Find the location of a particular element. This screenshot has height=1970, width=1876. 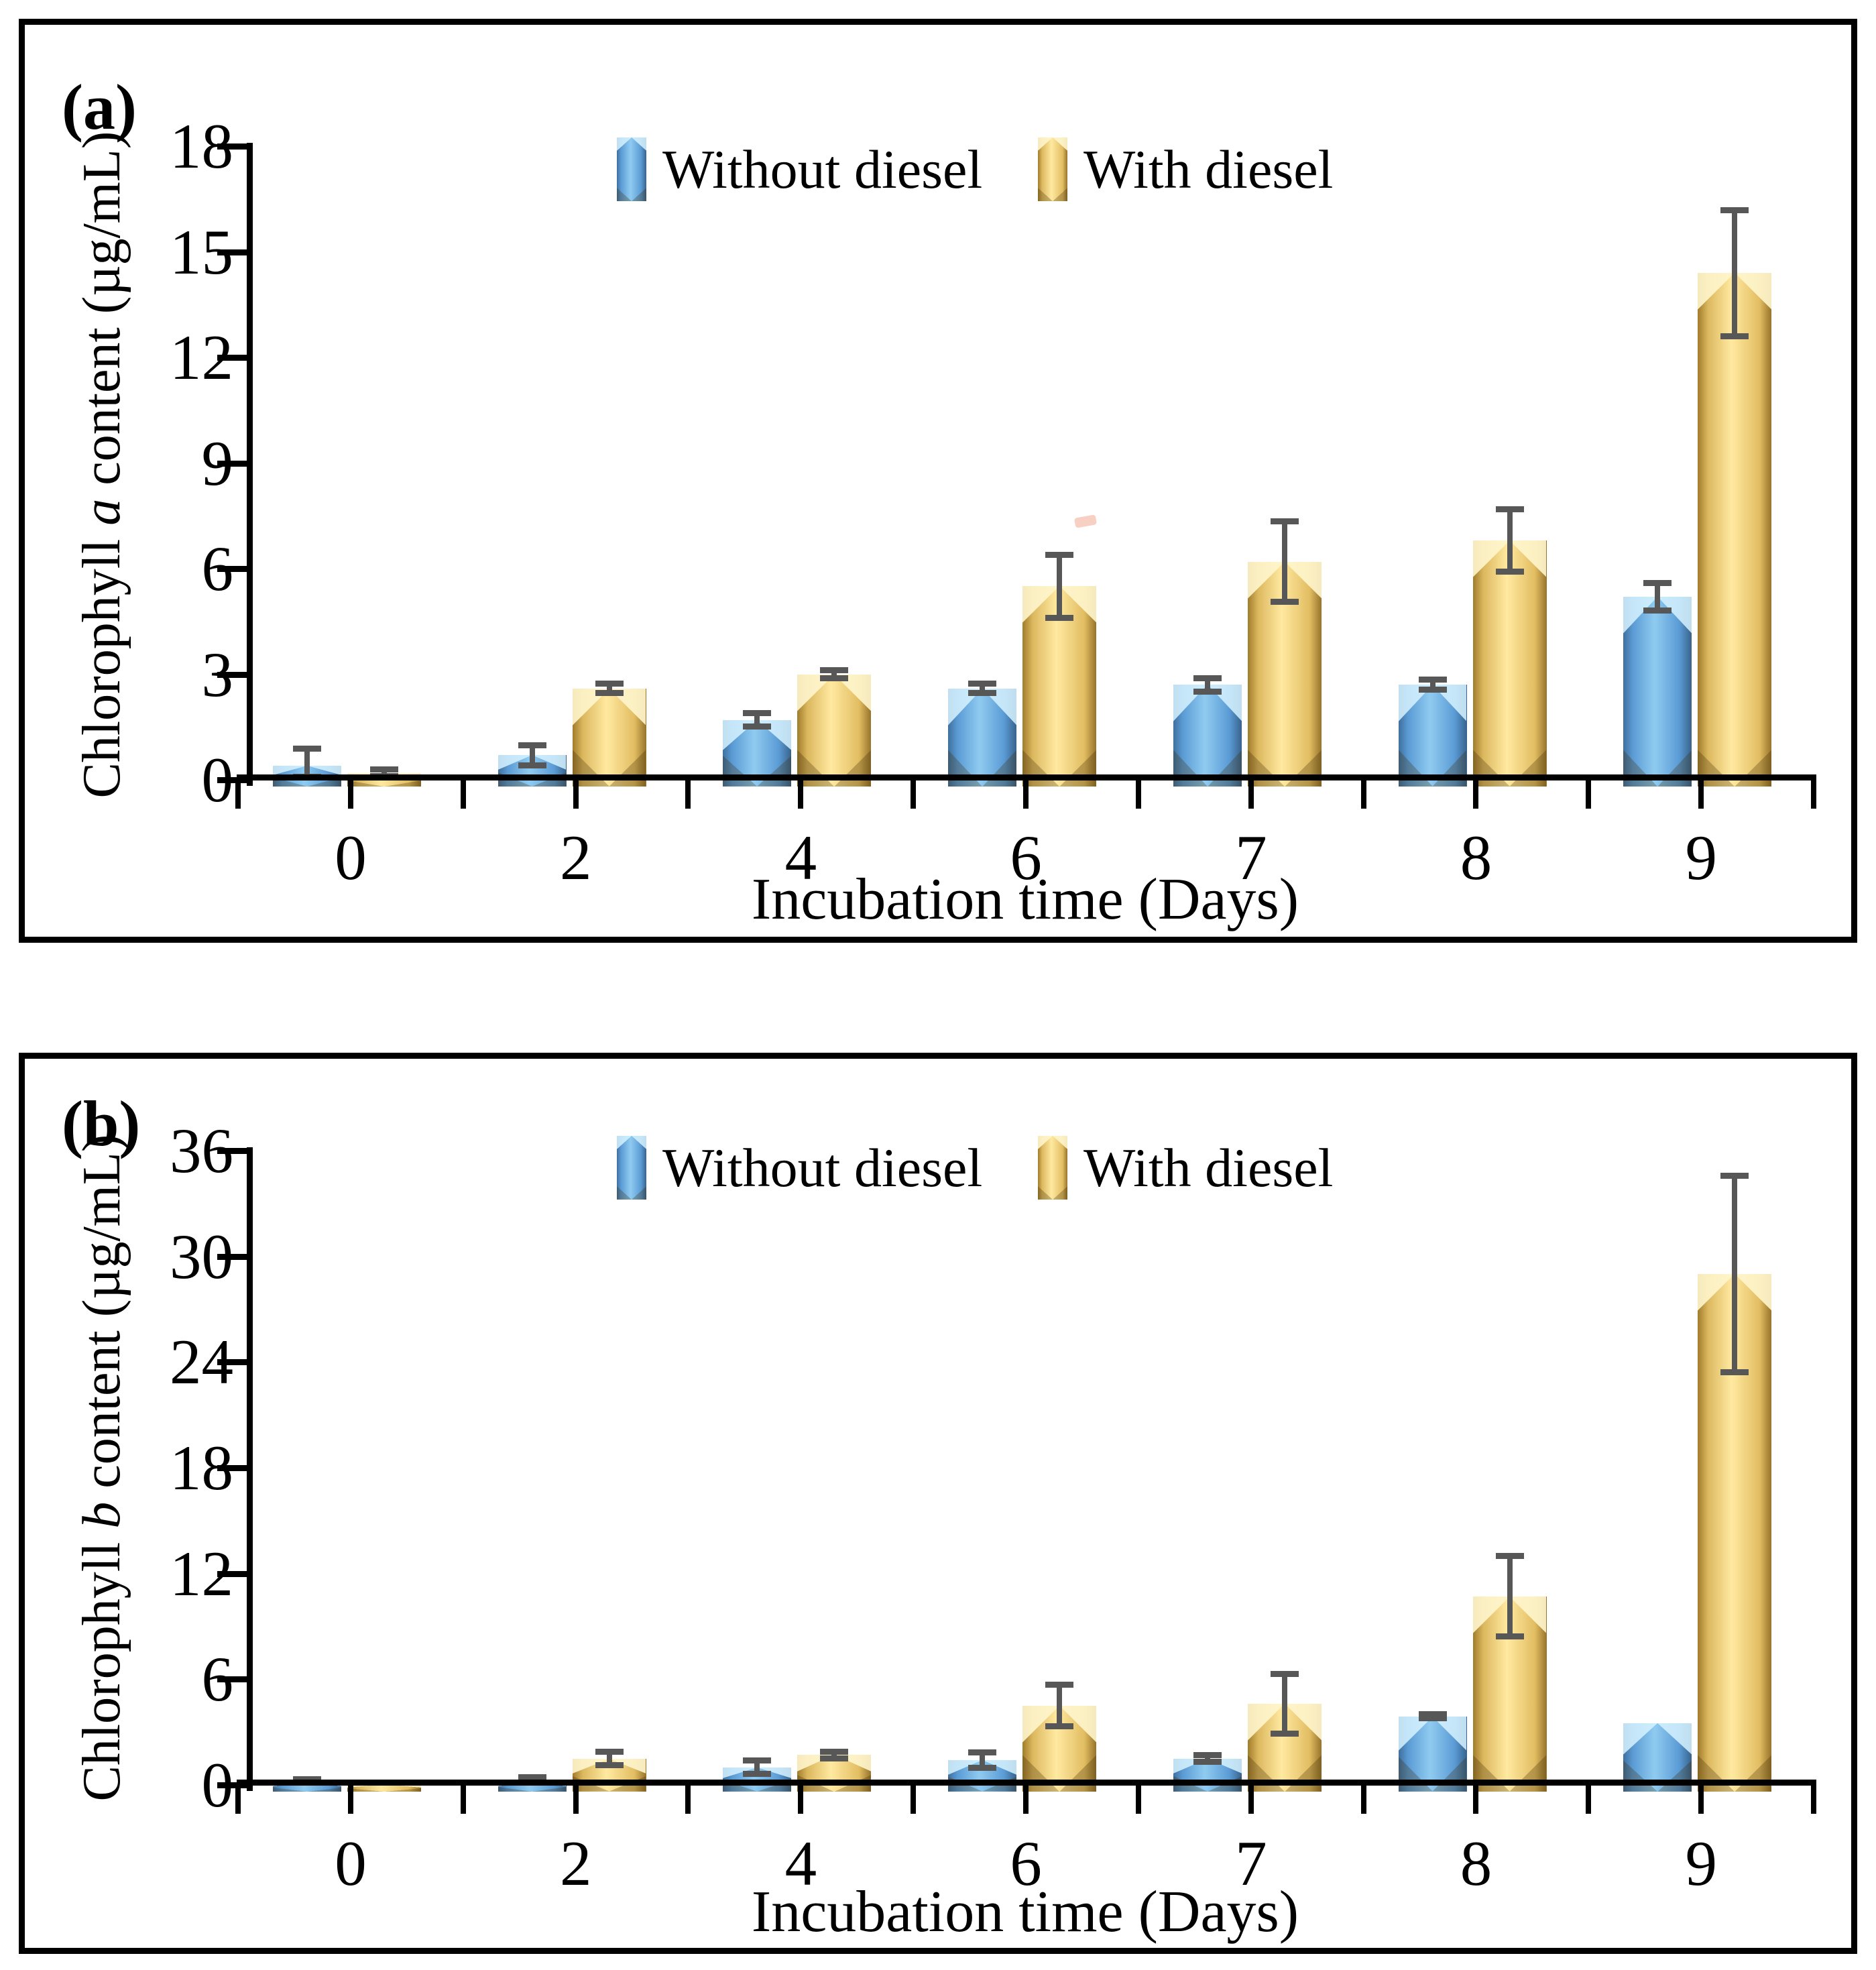

x-category-label: 7 is located at coordinates (1251, 857).